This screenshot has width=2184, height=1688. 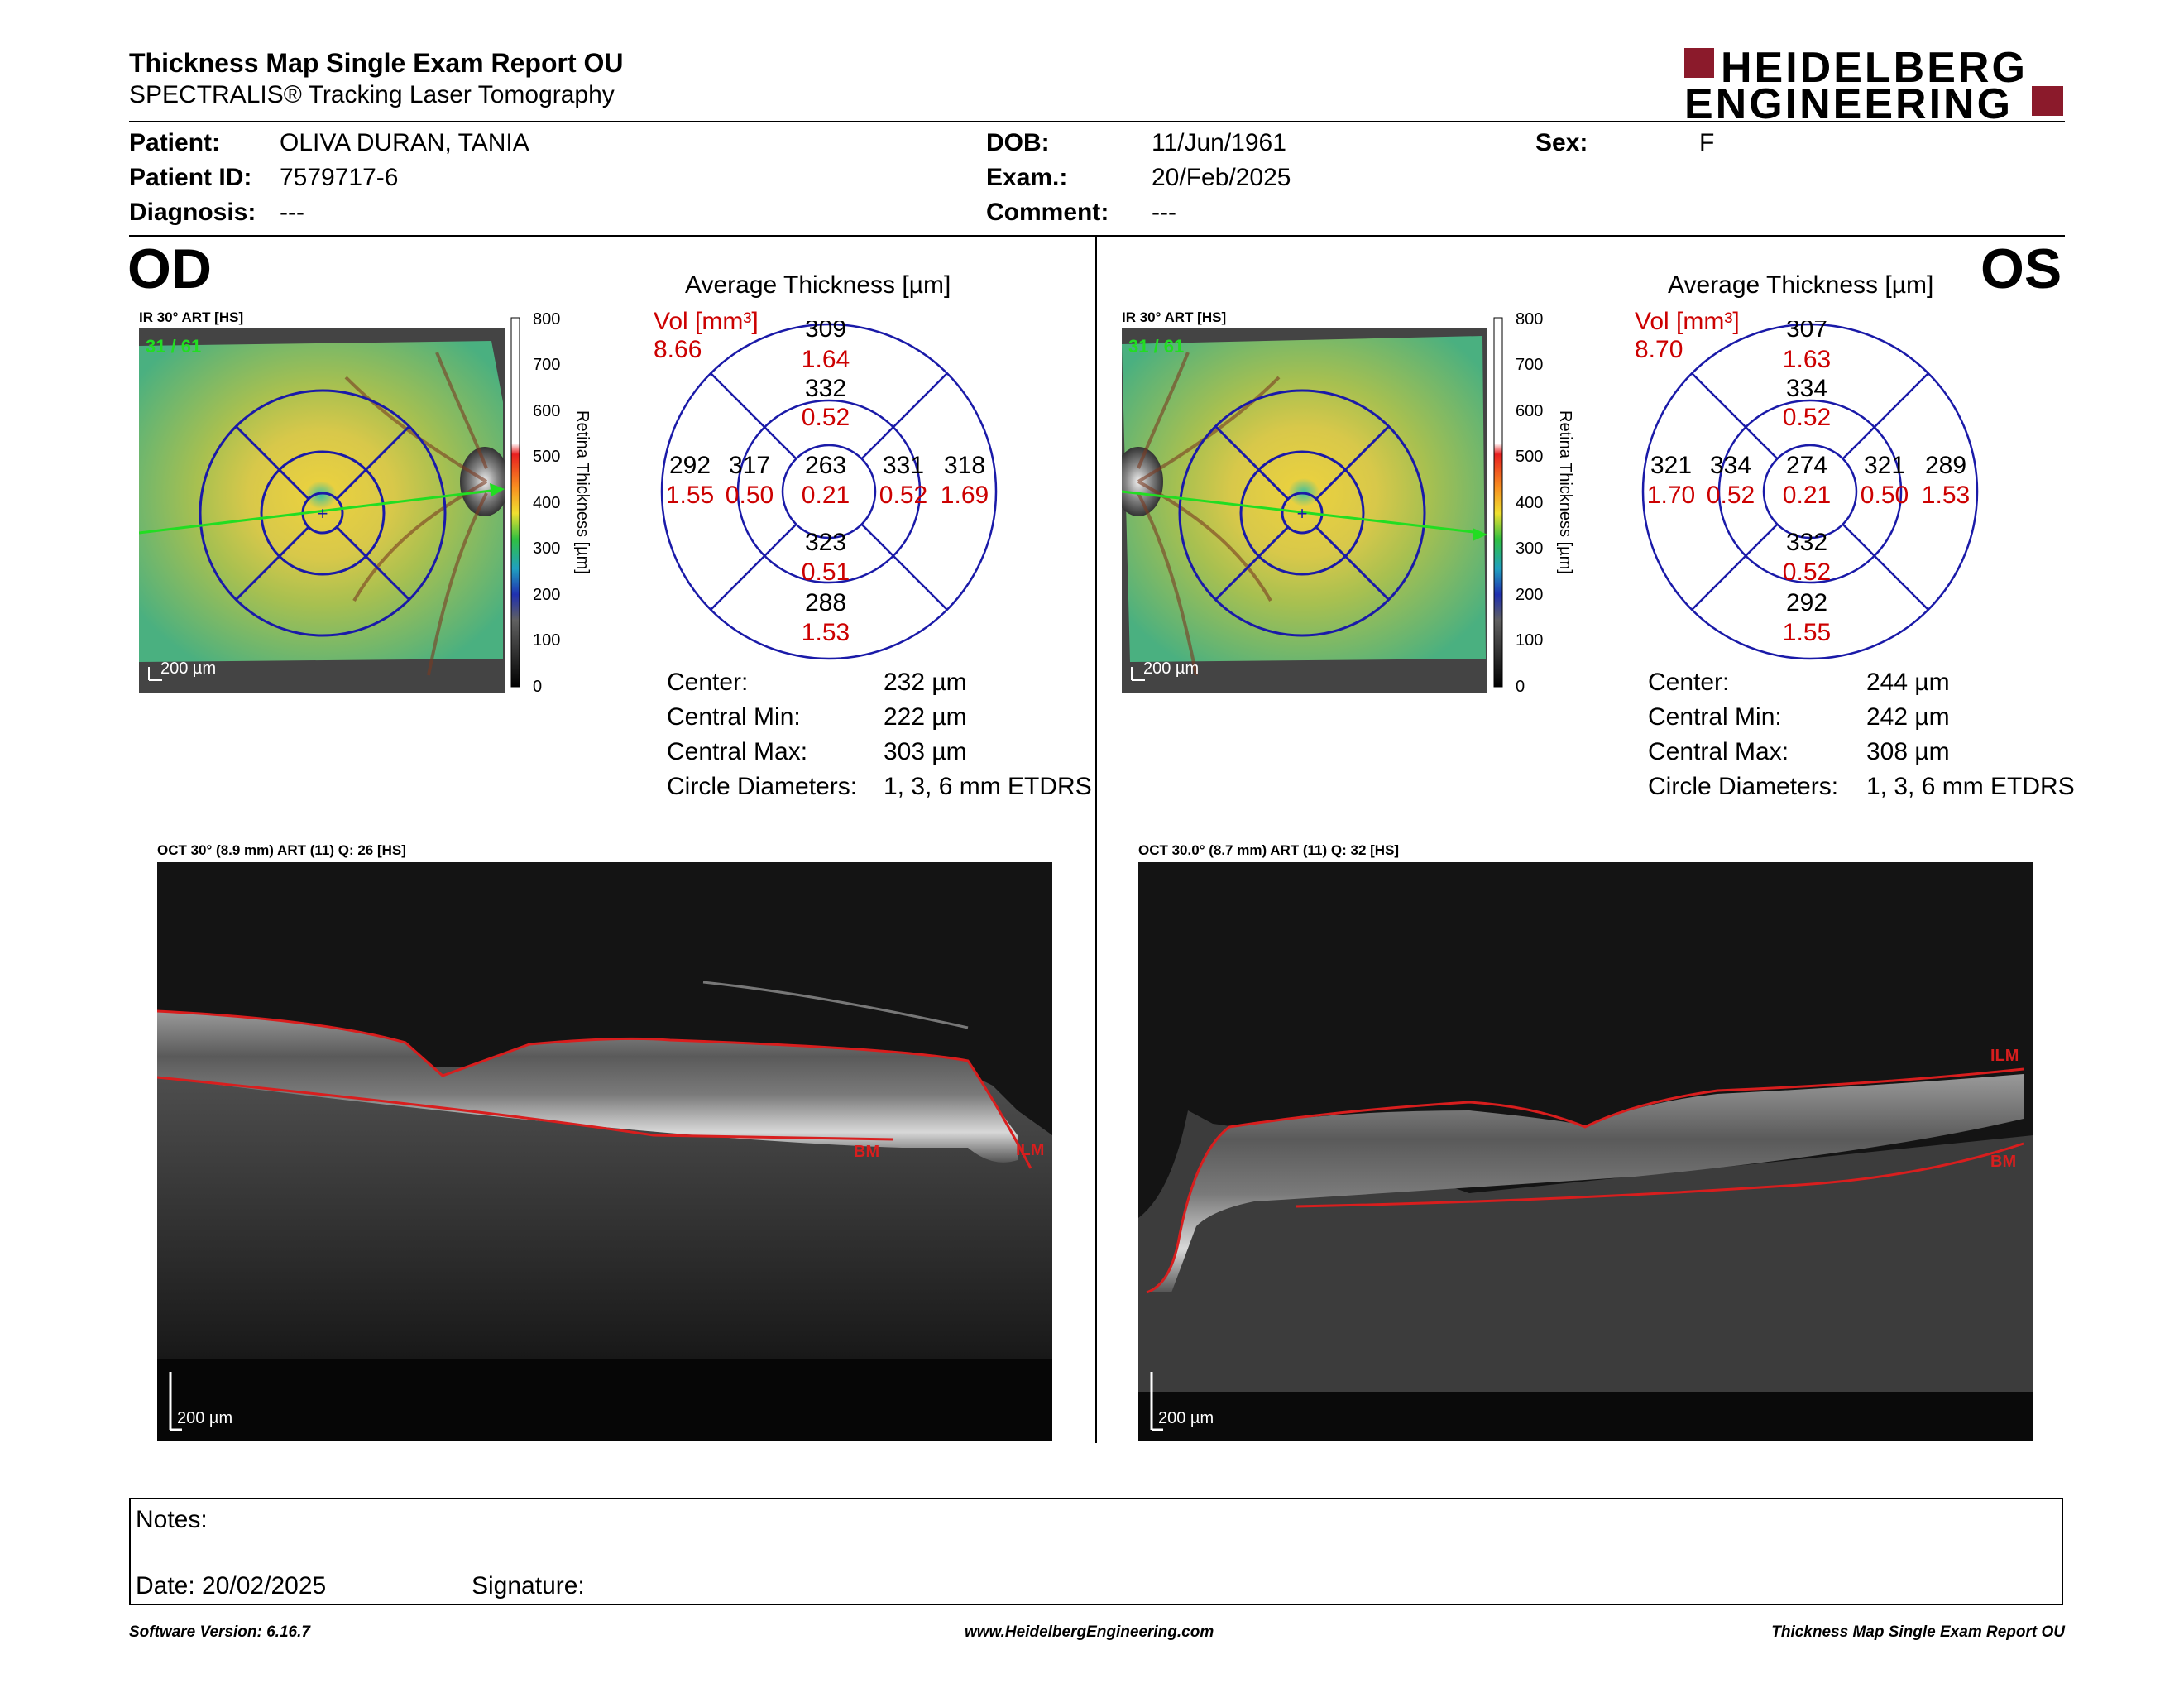 I want to click on signature-label: Signature:, so click(x=528, y=1585).